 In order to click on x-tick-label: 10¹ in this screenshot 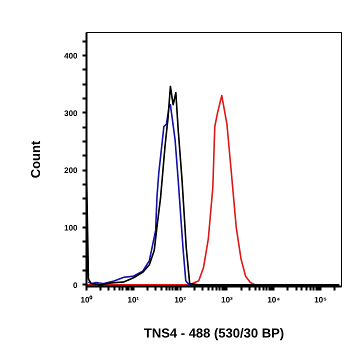, I will do `click(134, 300)`.